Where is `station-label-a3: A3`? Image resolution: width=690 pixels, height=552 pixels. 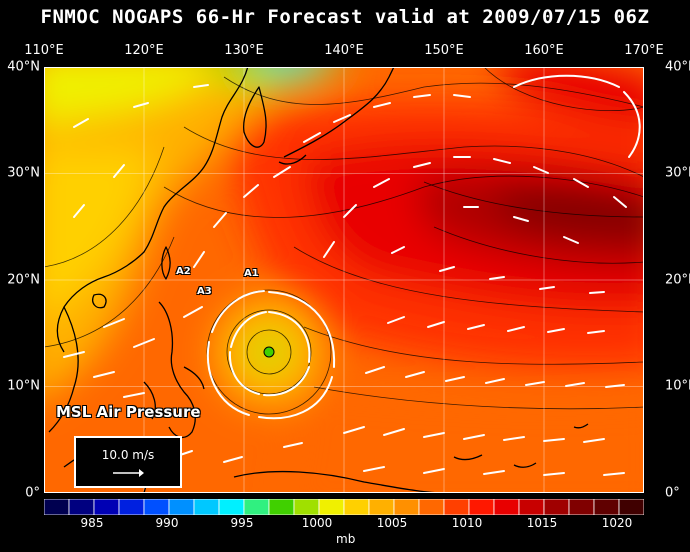
station-label-a3: A3 is located at coordinates (204, 291).